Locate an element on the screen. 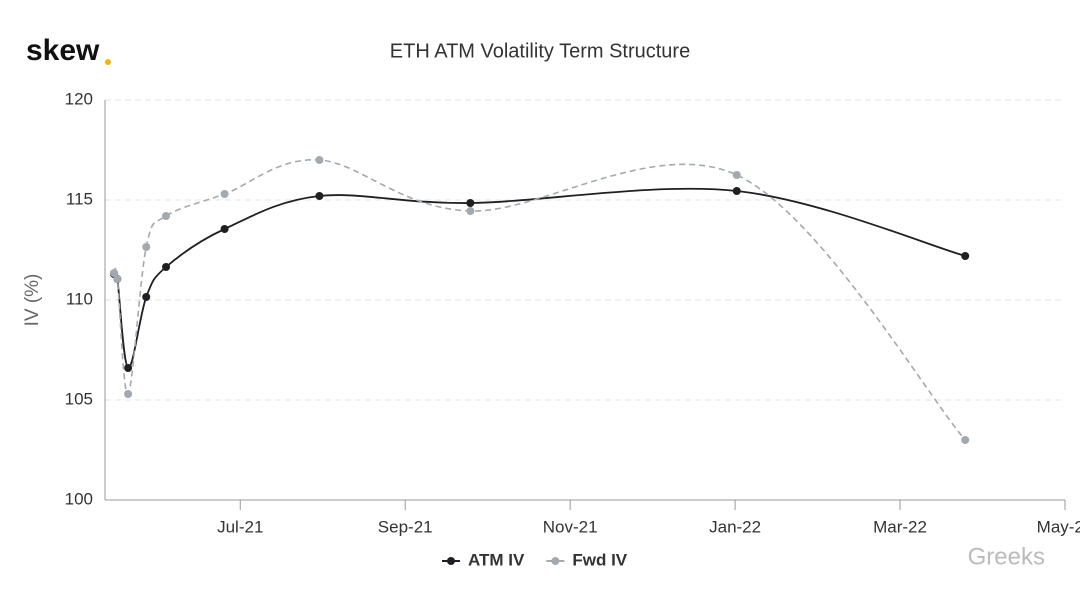  y-axis-label: IV (%) is located at coordinates (32, 300).